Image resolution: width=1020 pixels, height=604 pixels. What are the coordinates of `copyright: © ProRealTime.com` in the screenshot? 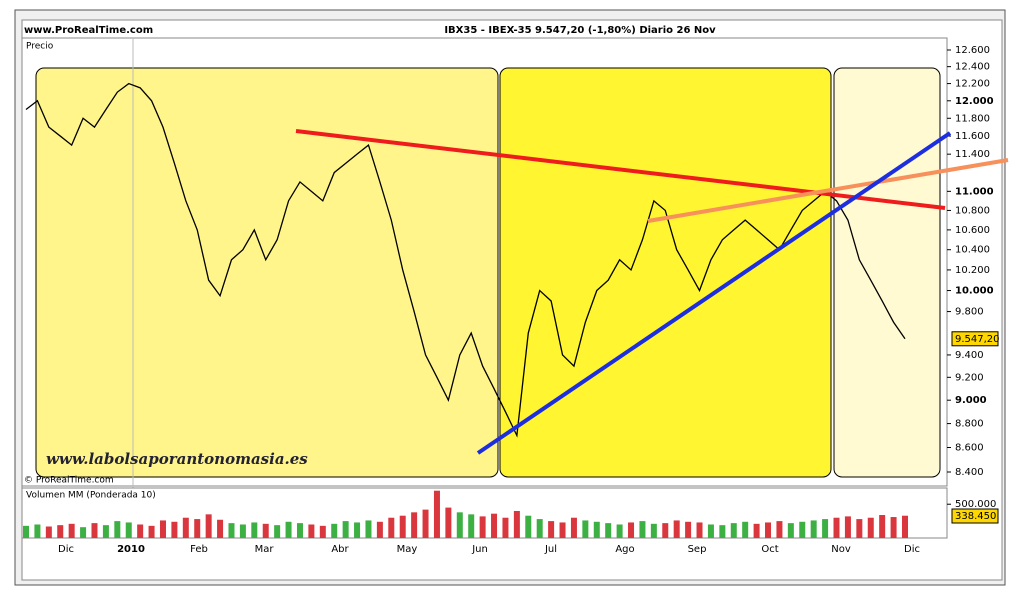 It's located at (69, 481).